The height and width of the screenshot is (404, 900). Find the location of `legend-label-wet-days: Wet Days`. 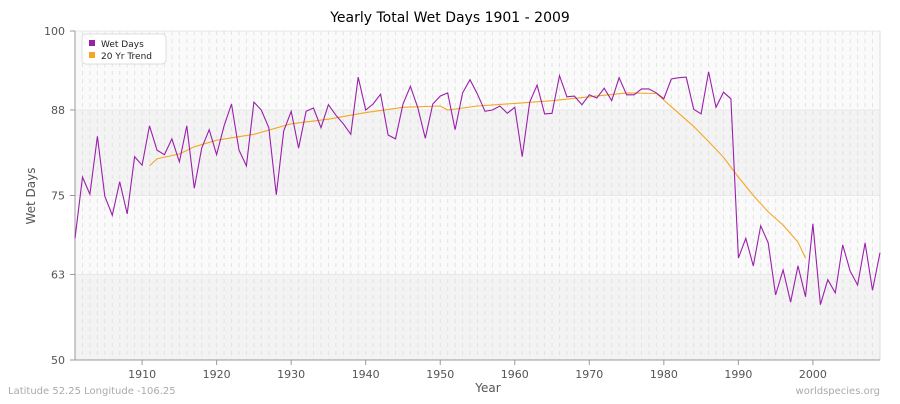

legend-label-wet-days: Wet Days is located at coordinates (122, 45).